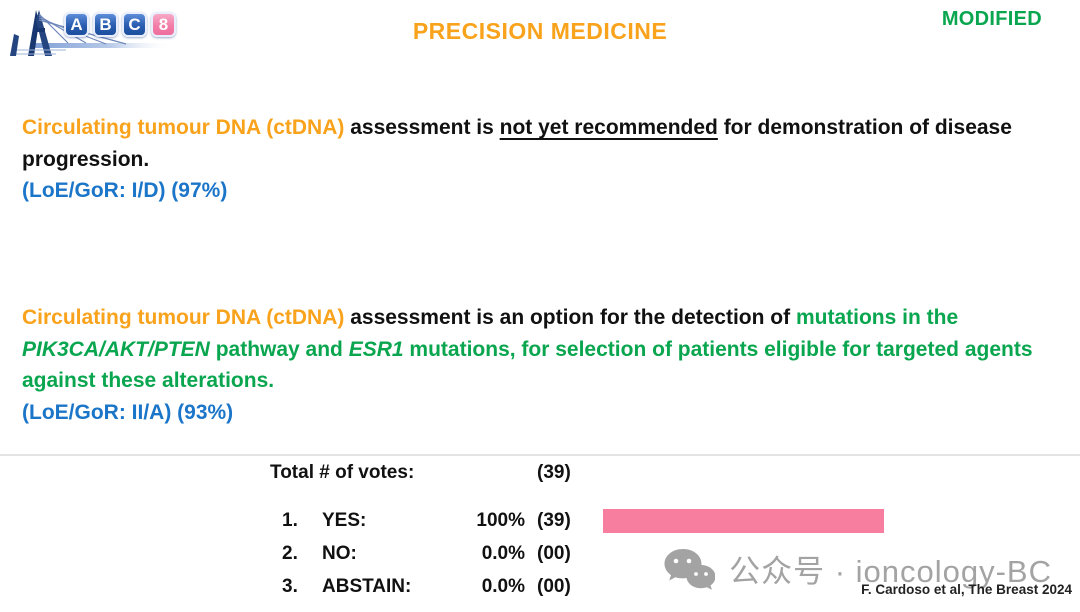 The width and height of the screenshot is (1080, 612). What do you see at coordinates (163, 24) in the screenshot?
I see `logo-block-8: 8` at bounding box center [163, 24].